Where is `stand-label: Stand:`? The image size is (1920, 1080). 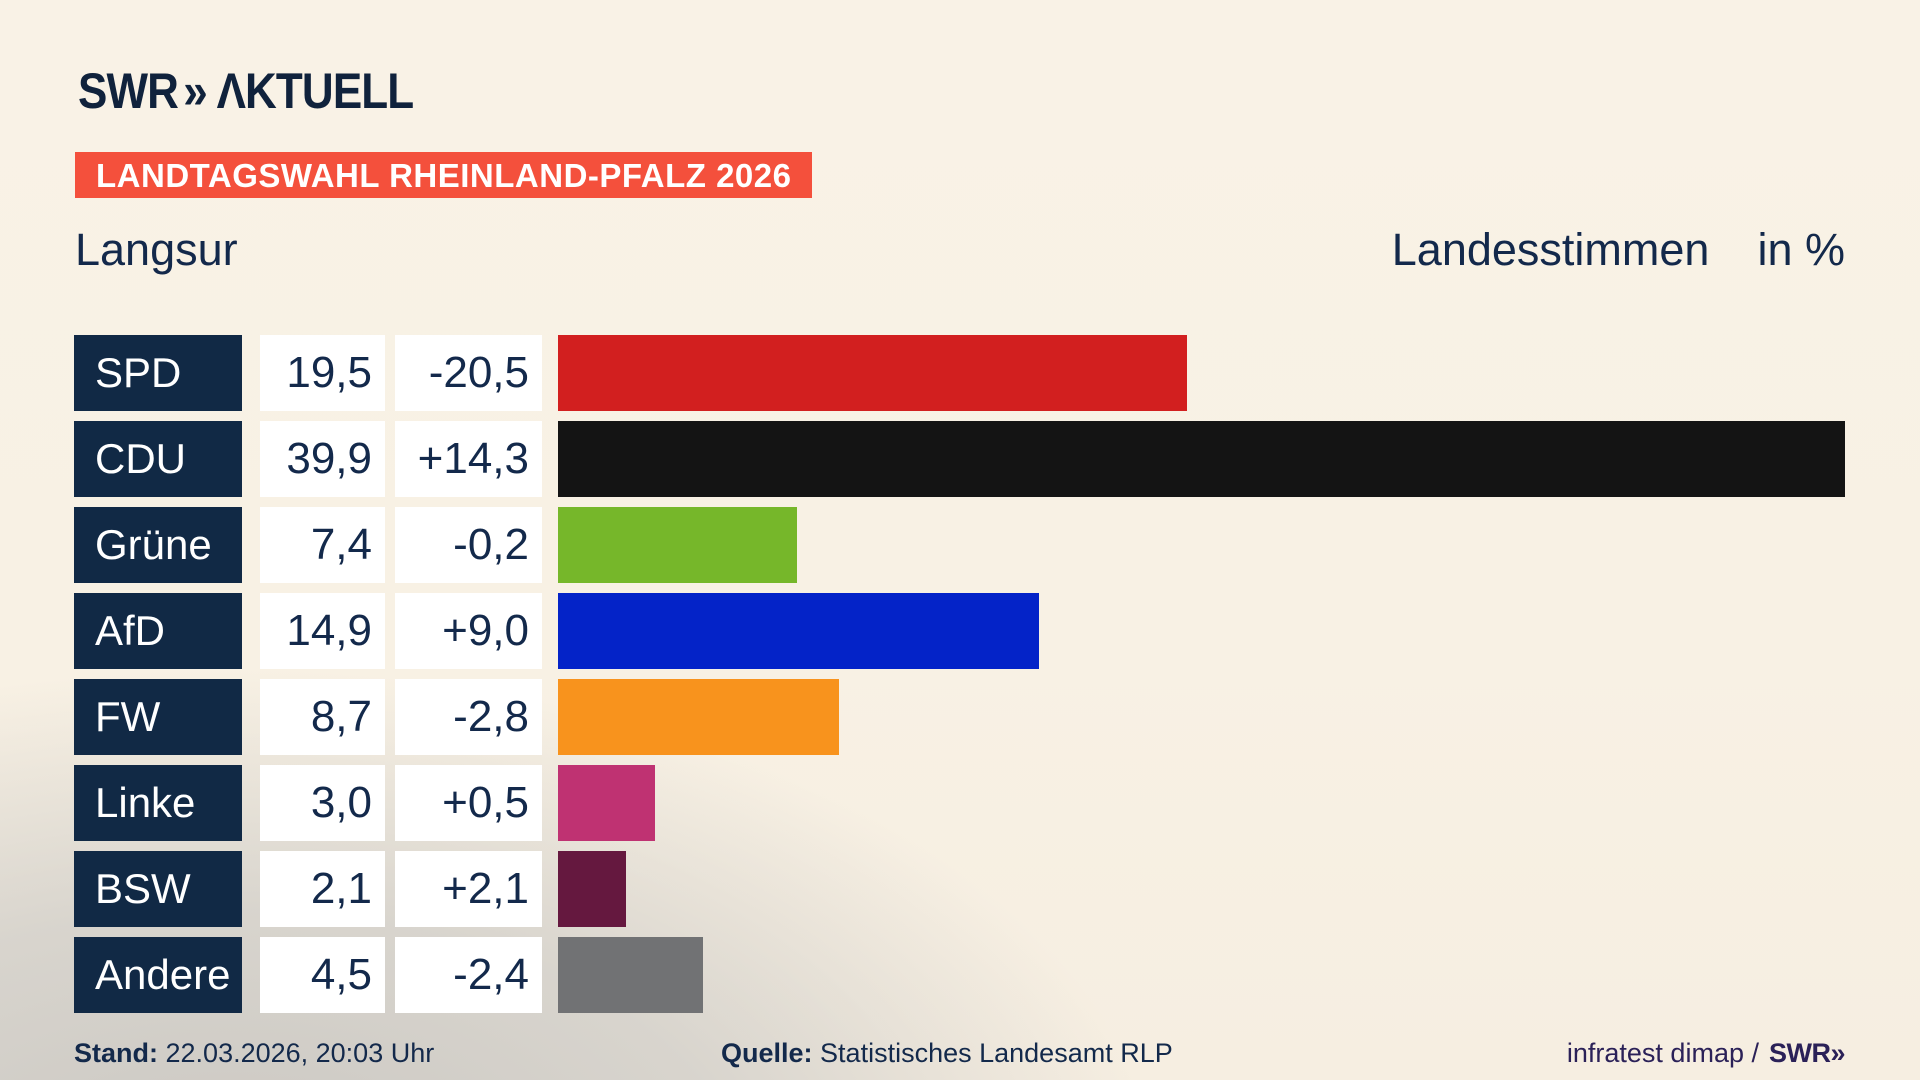
stand-label: Stand: is located at coordinates (116, 1053).